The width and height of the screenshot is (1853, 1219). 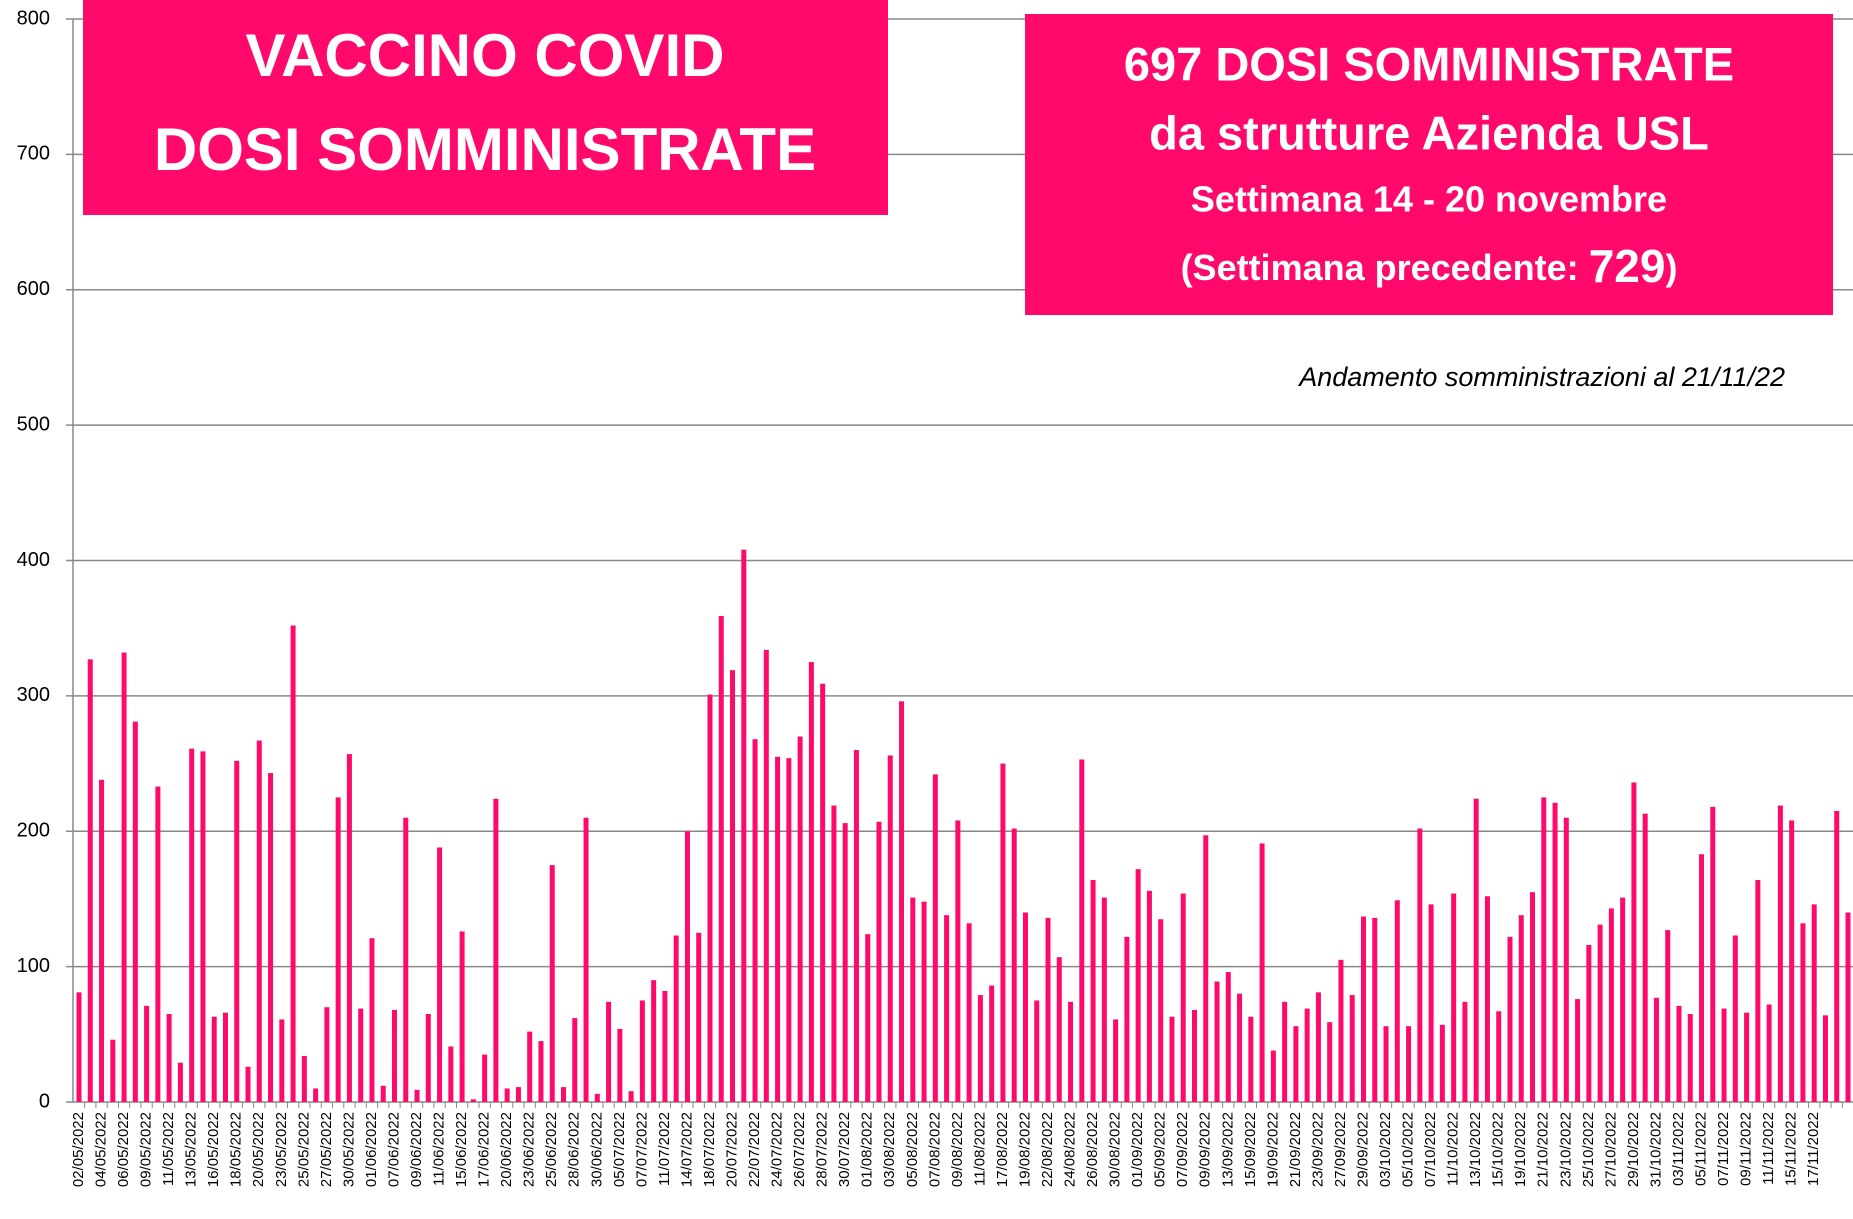 What do you see at coordinates (326, 1149) in the screenshot?
I see `x-tick-label: 27/05/2022` at bounding box center [326, 1149].